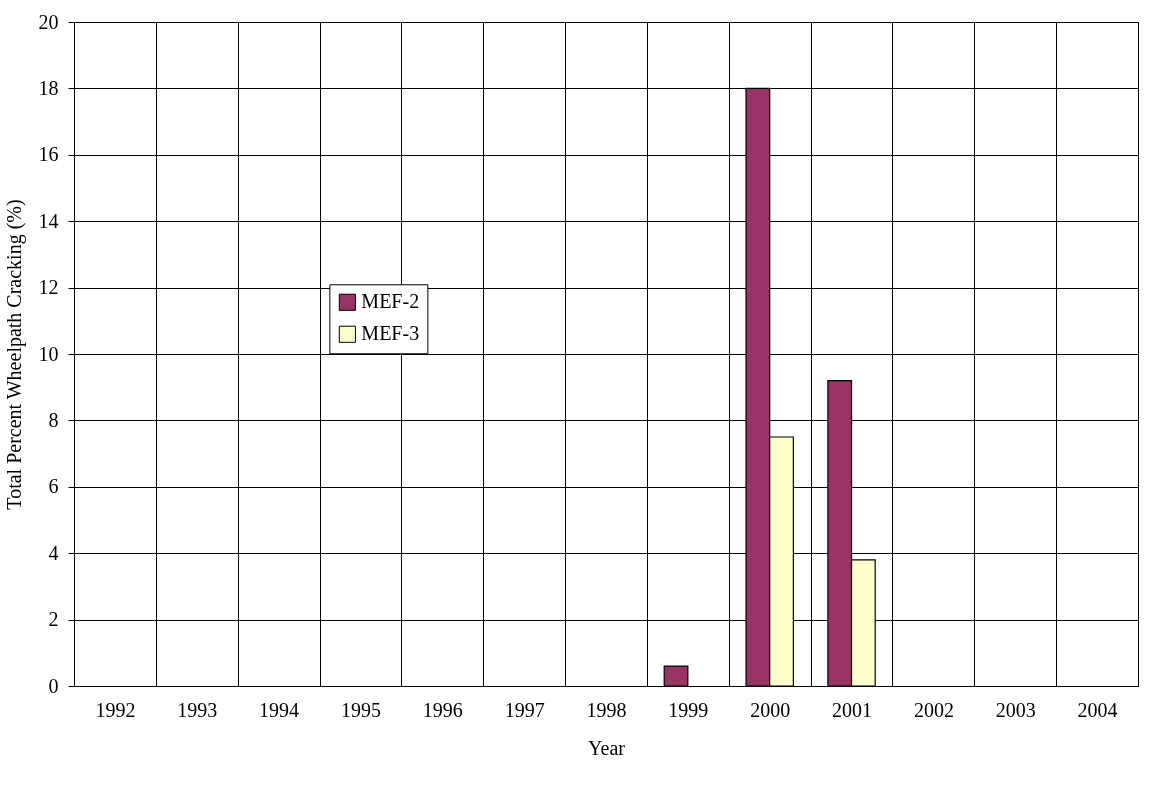 This screenshot has width=1158, height=786. Describe the element at coordinates (390, 301) in the screenshot. I see `legend-label: MEF-2` at that location.